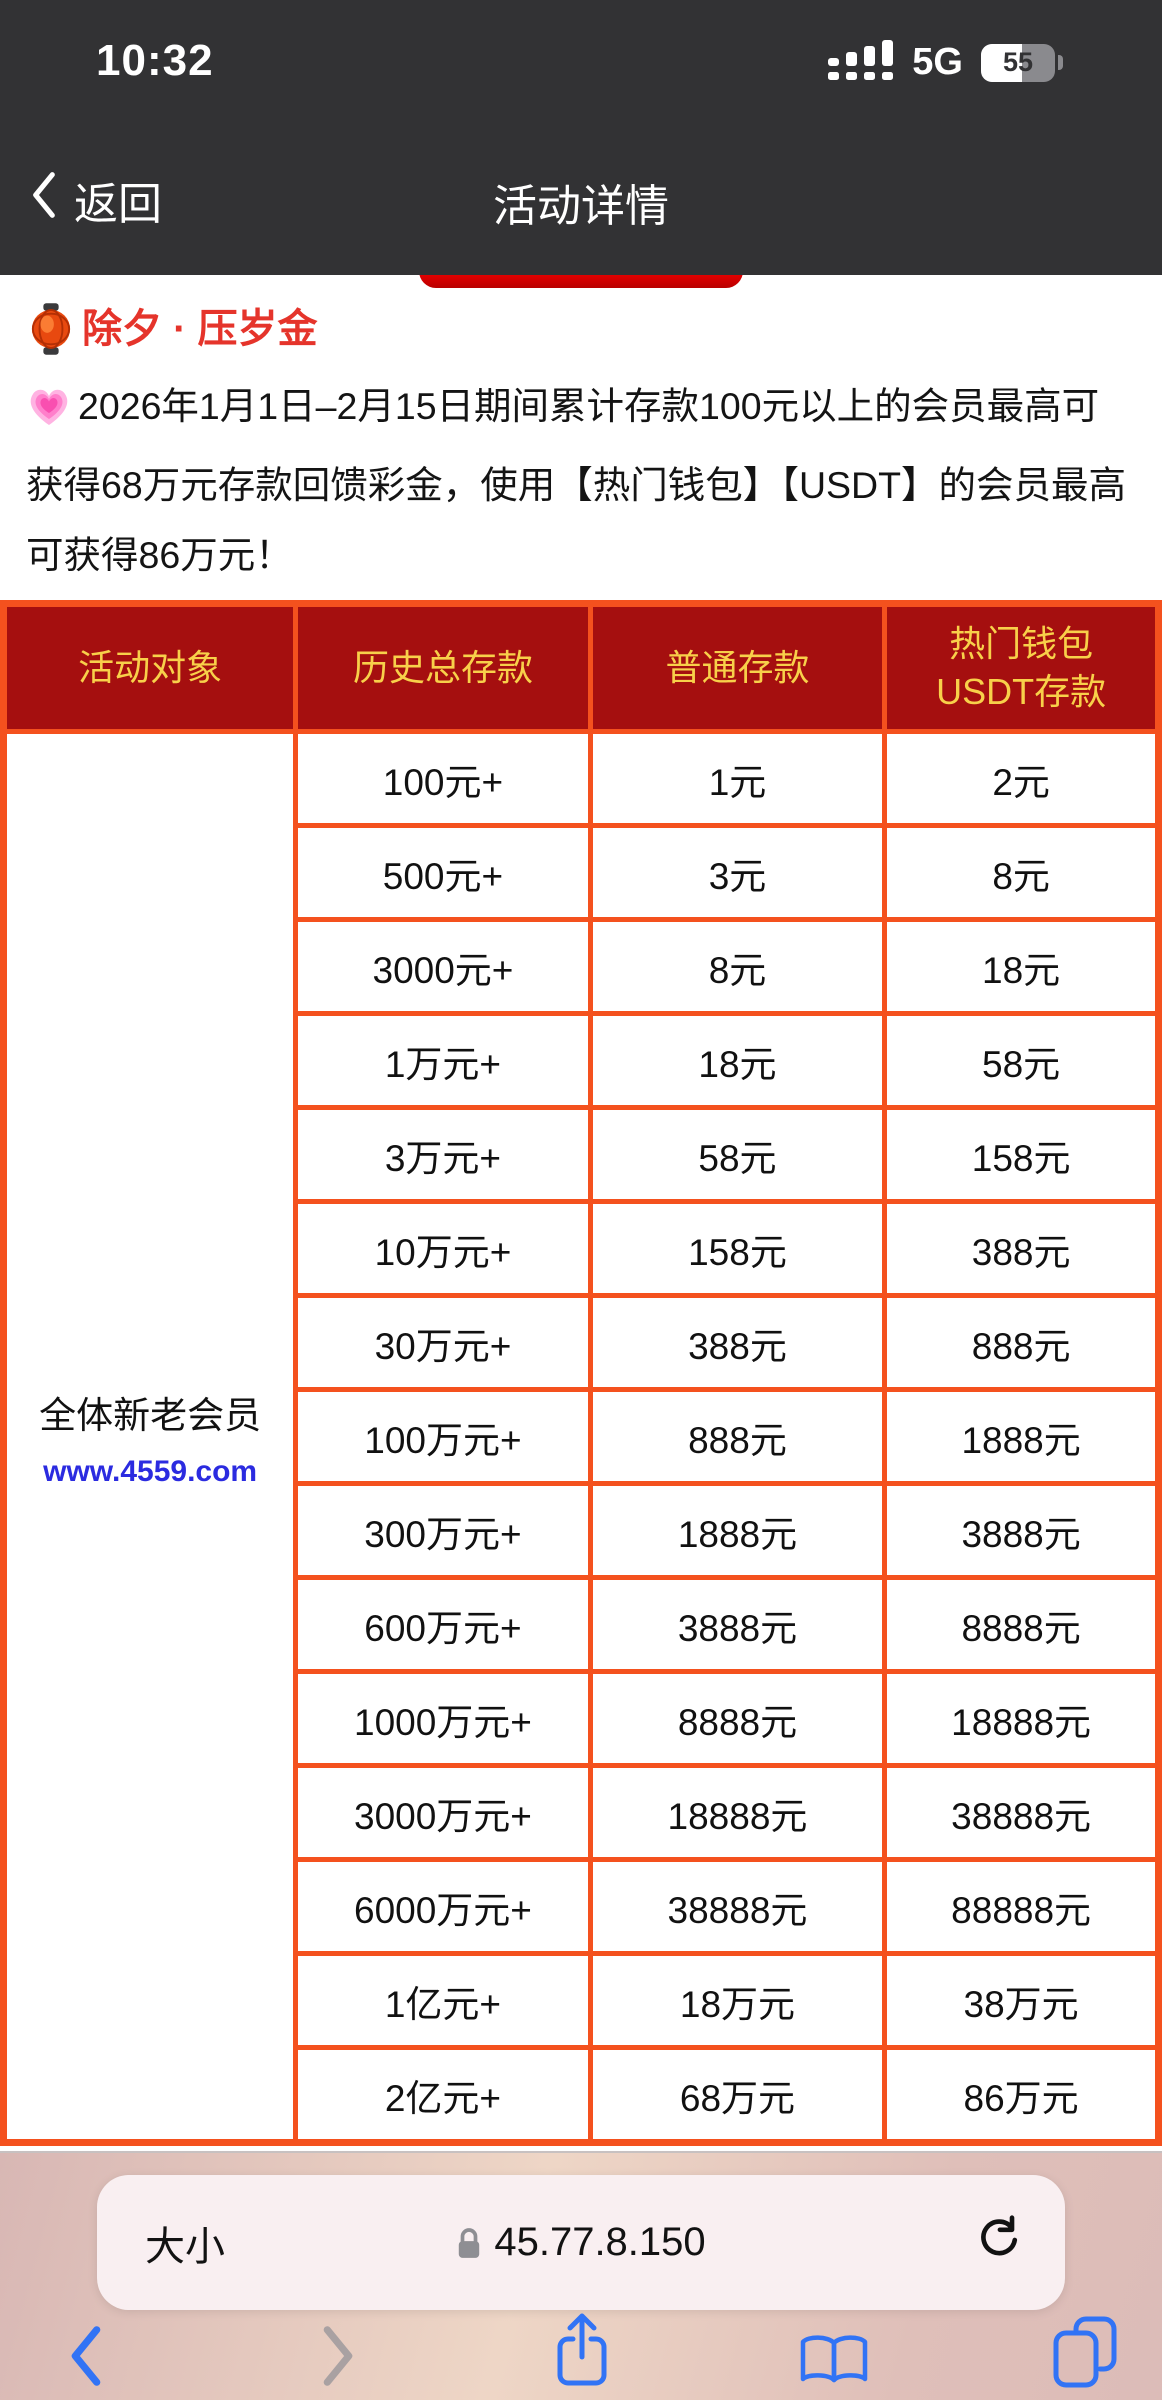  Describe the element at coordinates (737, 966) in the screenshot. I see `normal-bonus-cell: 8元` at that location.